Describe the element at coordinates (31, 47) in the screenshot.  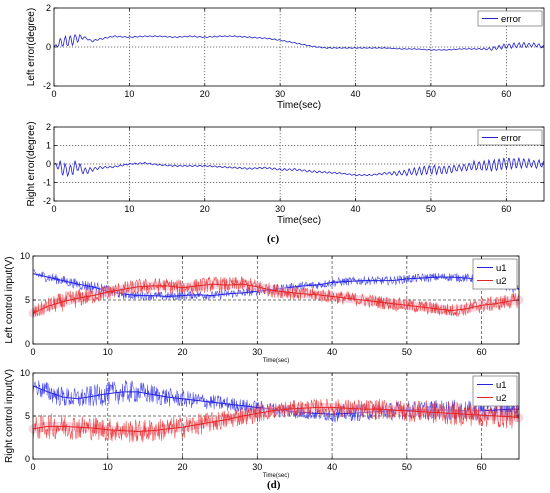
I see `y-axis-label: Left error(degree)` at that location.